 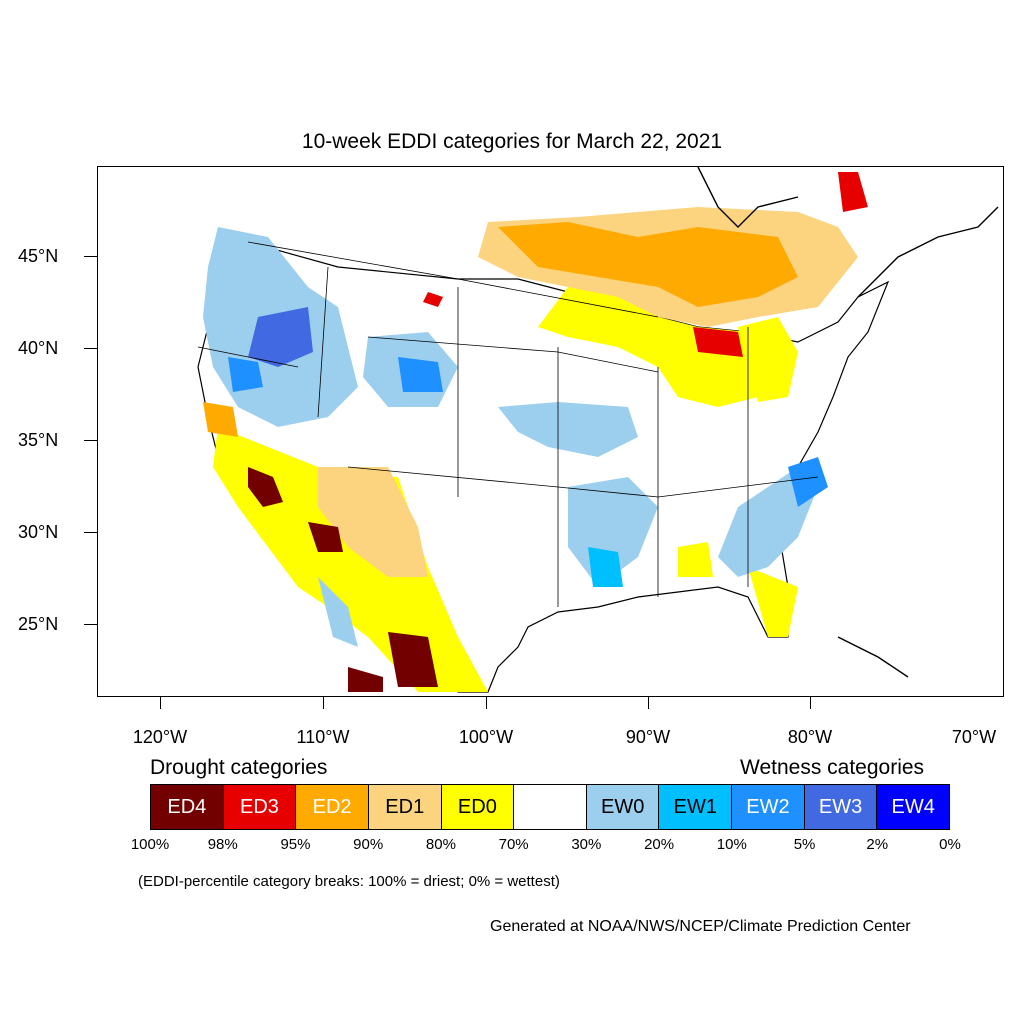 What do you see at coordinates (950, 844) in the screenshot?
I see `legend-break-label: 0%` at bounding box center [950, 844].